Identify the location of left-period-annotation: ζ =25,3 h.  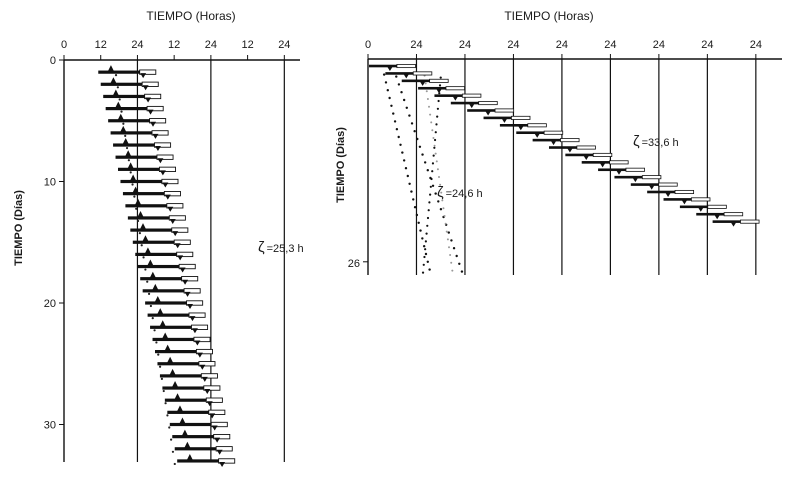
(281, 247).